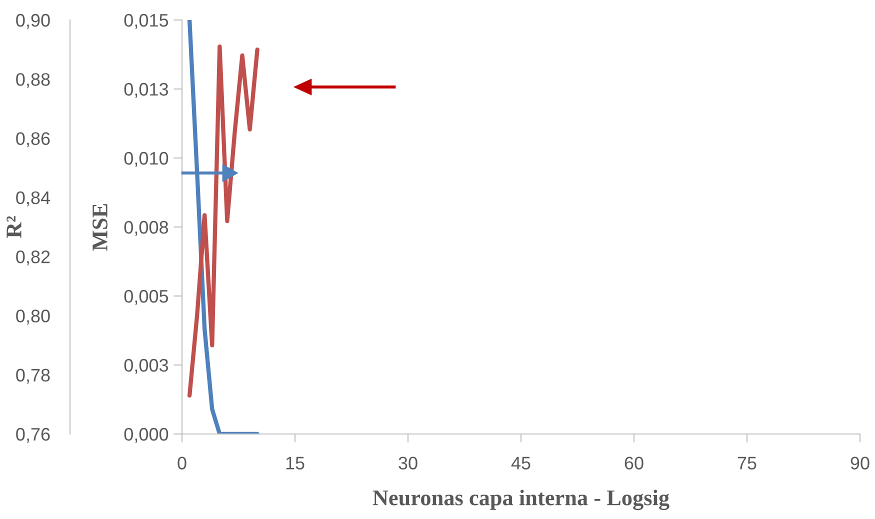 The image size is (875, 519). What do you see at coordinates (33, 80) in the screenshot?
I see `y2-tick-label: 0,88` at bounding box center [33, 80].